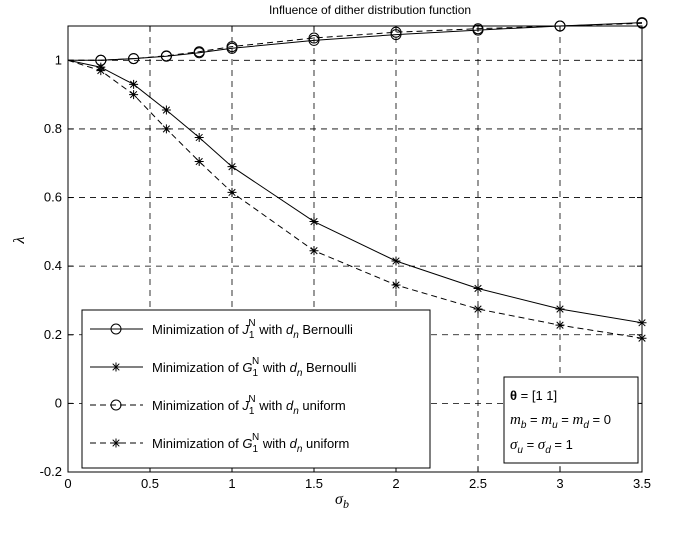 This screenshot has width=677, height=533. I want to click on theta-line: θ = [1 1], so click(533, 395).